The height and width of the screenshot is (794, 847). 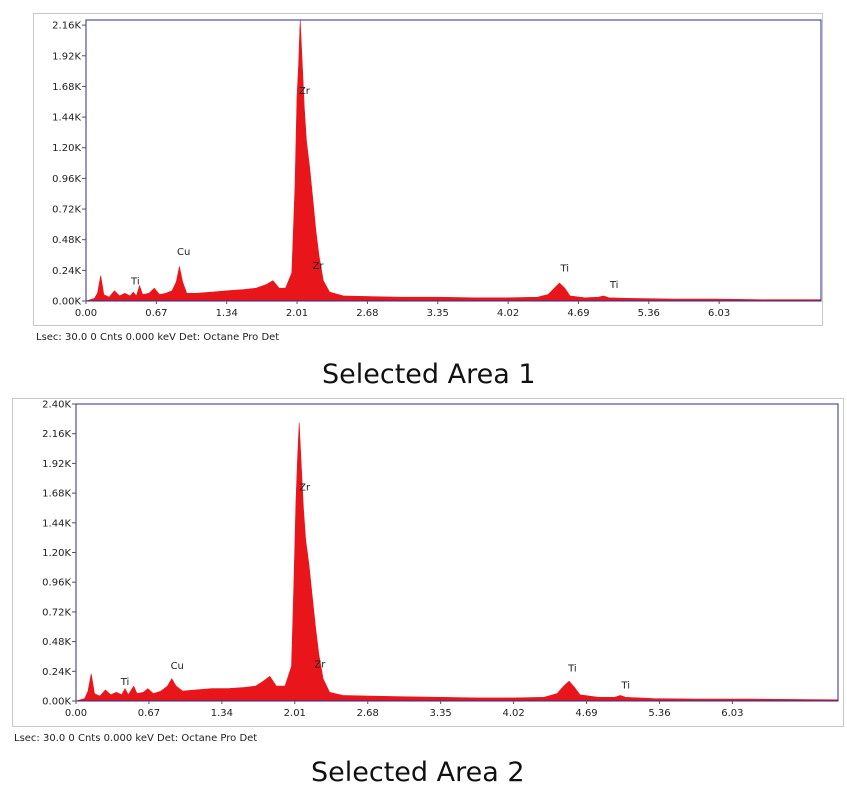 I want to click on y-tick-label: 2.40K, so click(x=56, y=405).